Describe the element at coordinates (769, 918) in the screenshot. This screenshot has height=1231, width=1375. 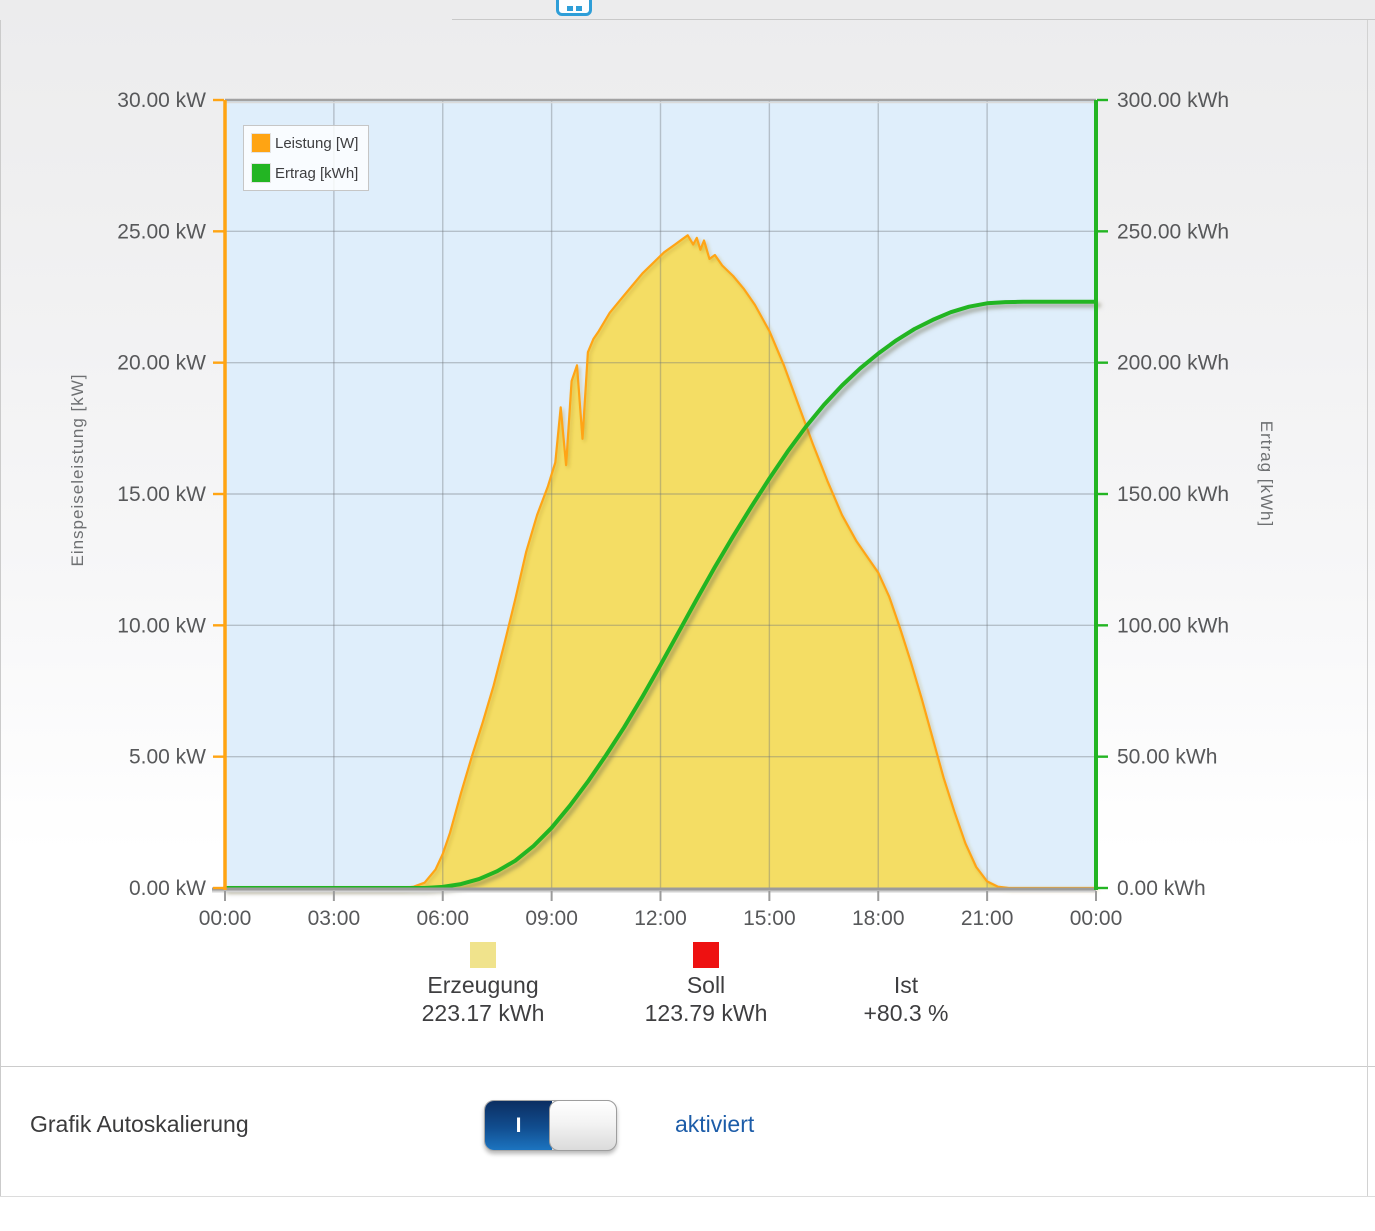
I see `svg-text: 15:00` at that location.